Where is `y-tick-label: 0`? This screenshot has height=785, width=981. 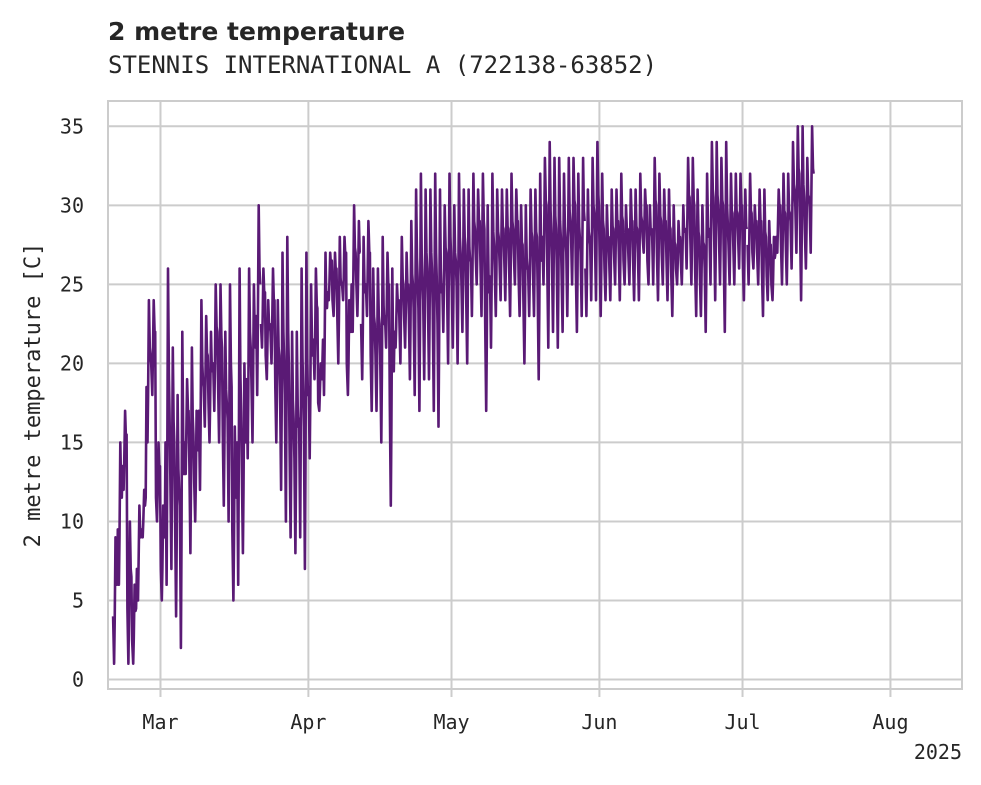 y-tick-label: 0 is located at coordinates (78, 680).